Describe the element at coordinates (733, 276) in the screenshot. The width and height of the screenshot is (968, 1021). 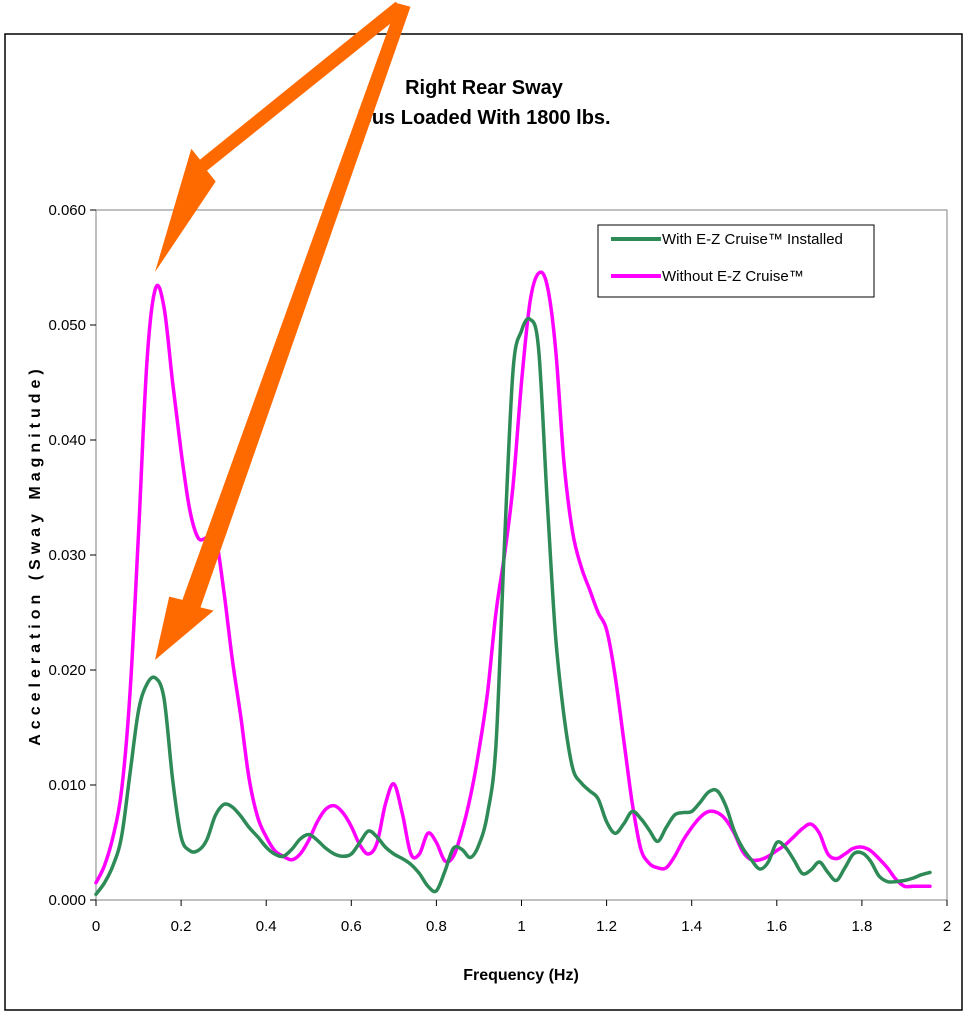
I see `legend-label-without: Without E-Z Cruise™` at that location.